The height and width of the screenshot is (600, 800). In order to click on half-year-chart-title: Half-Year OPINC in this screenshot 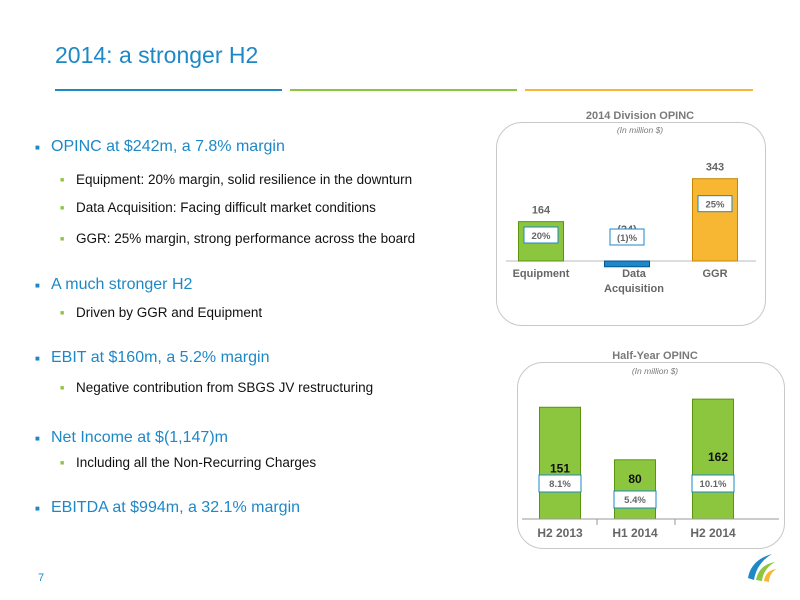, I will do `click(655, 356)`.